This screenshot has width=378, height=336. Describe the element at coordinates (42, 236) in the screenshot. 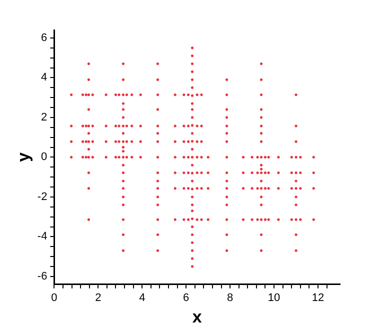

I see `y-tick-label: -4` at that location.